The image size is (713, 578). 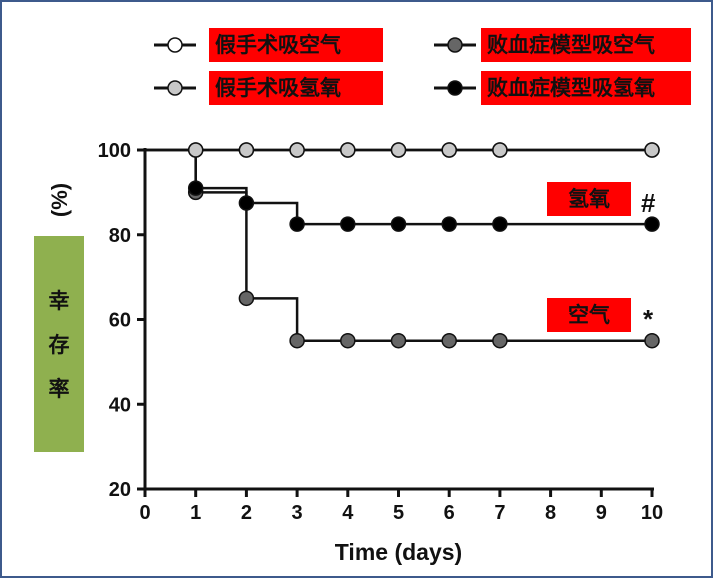 I want to click on y-label-char: 率, so click(x=59, y=389).